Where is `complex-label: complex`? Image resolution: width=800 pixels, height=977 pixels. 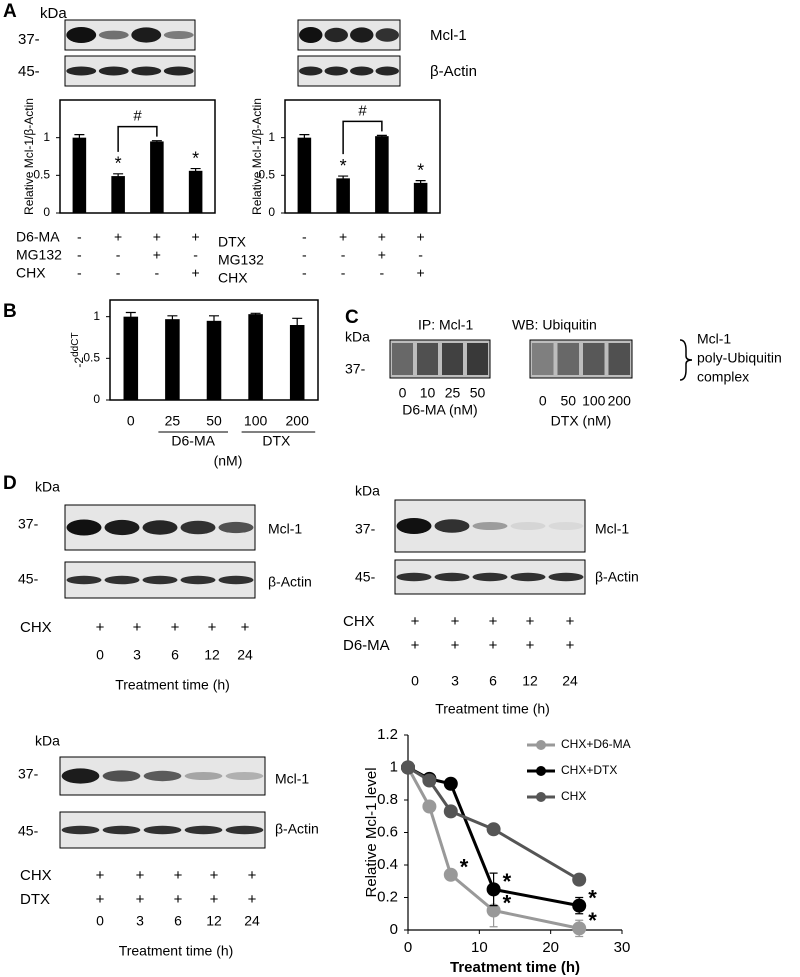 complex-label: complex is located at coordinates (723, 377).